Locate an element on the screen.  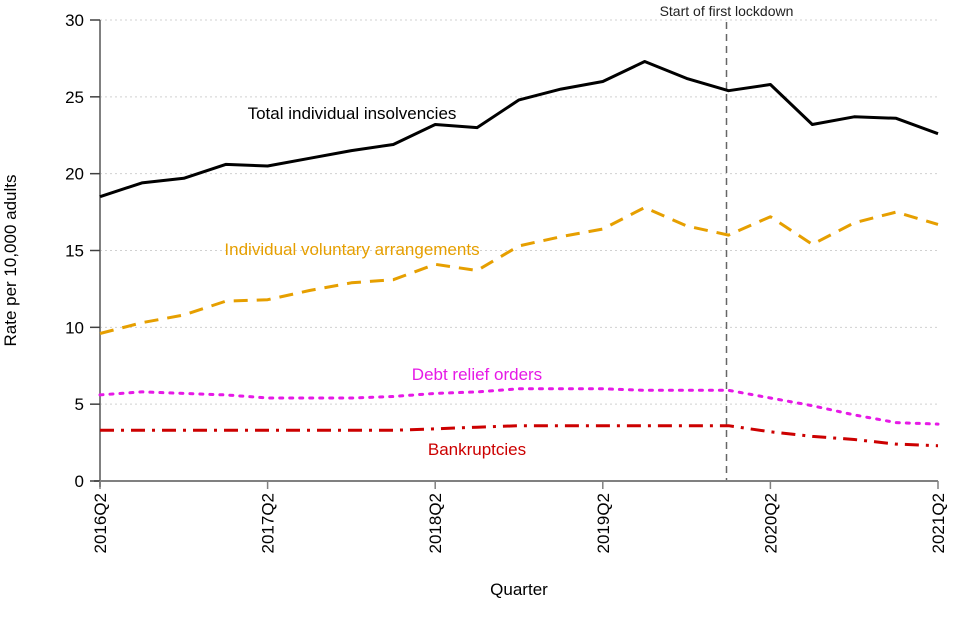
y-tick-label: 0 is located at coordinates (79, 481).